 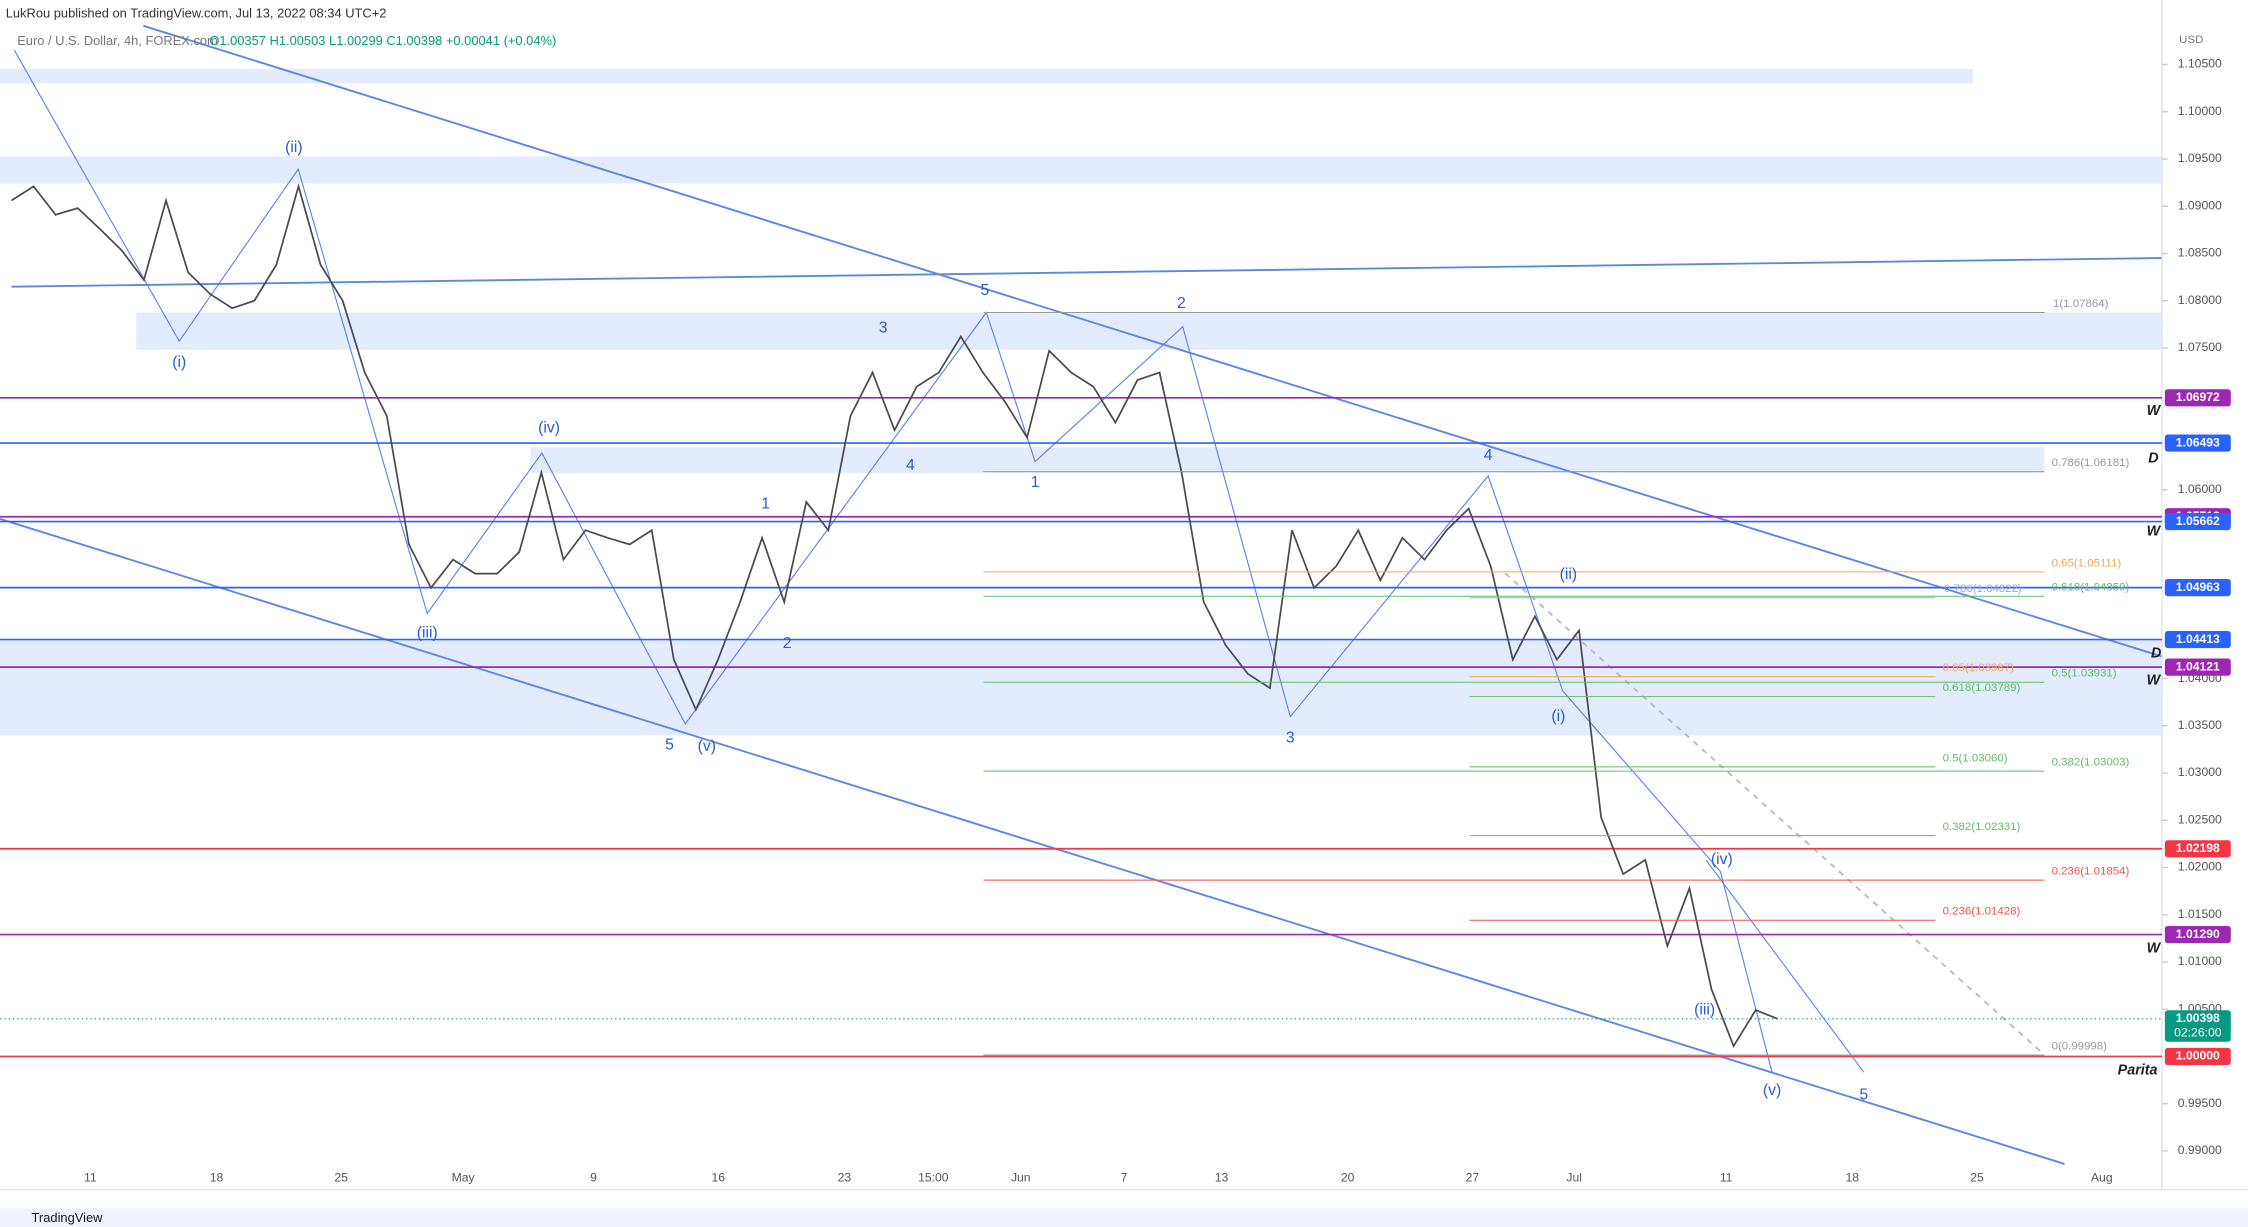 I want to click on x-tick-label: 9, so click(x=593, y=1177).